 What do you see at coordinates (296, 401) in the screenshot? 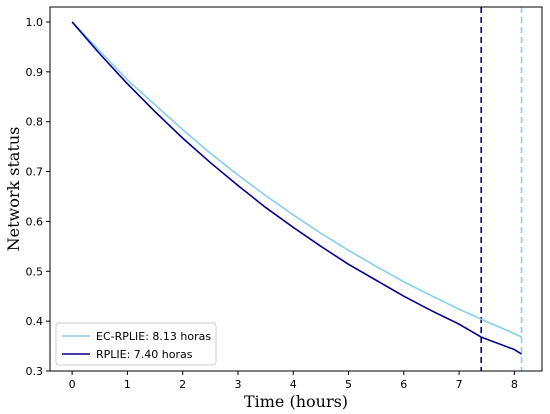
I see `x-axis-label: Time (hours)` at bounding box center [296, 401].